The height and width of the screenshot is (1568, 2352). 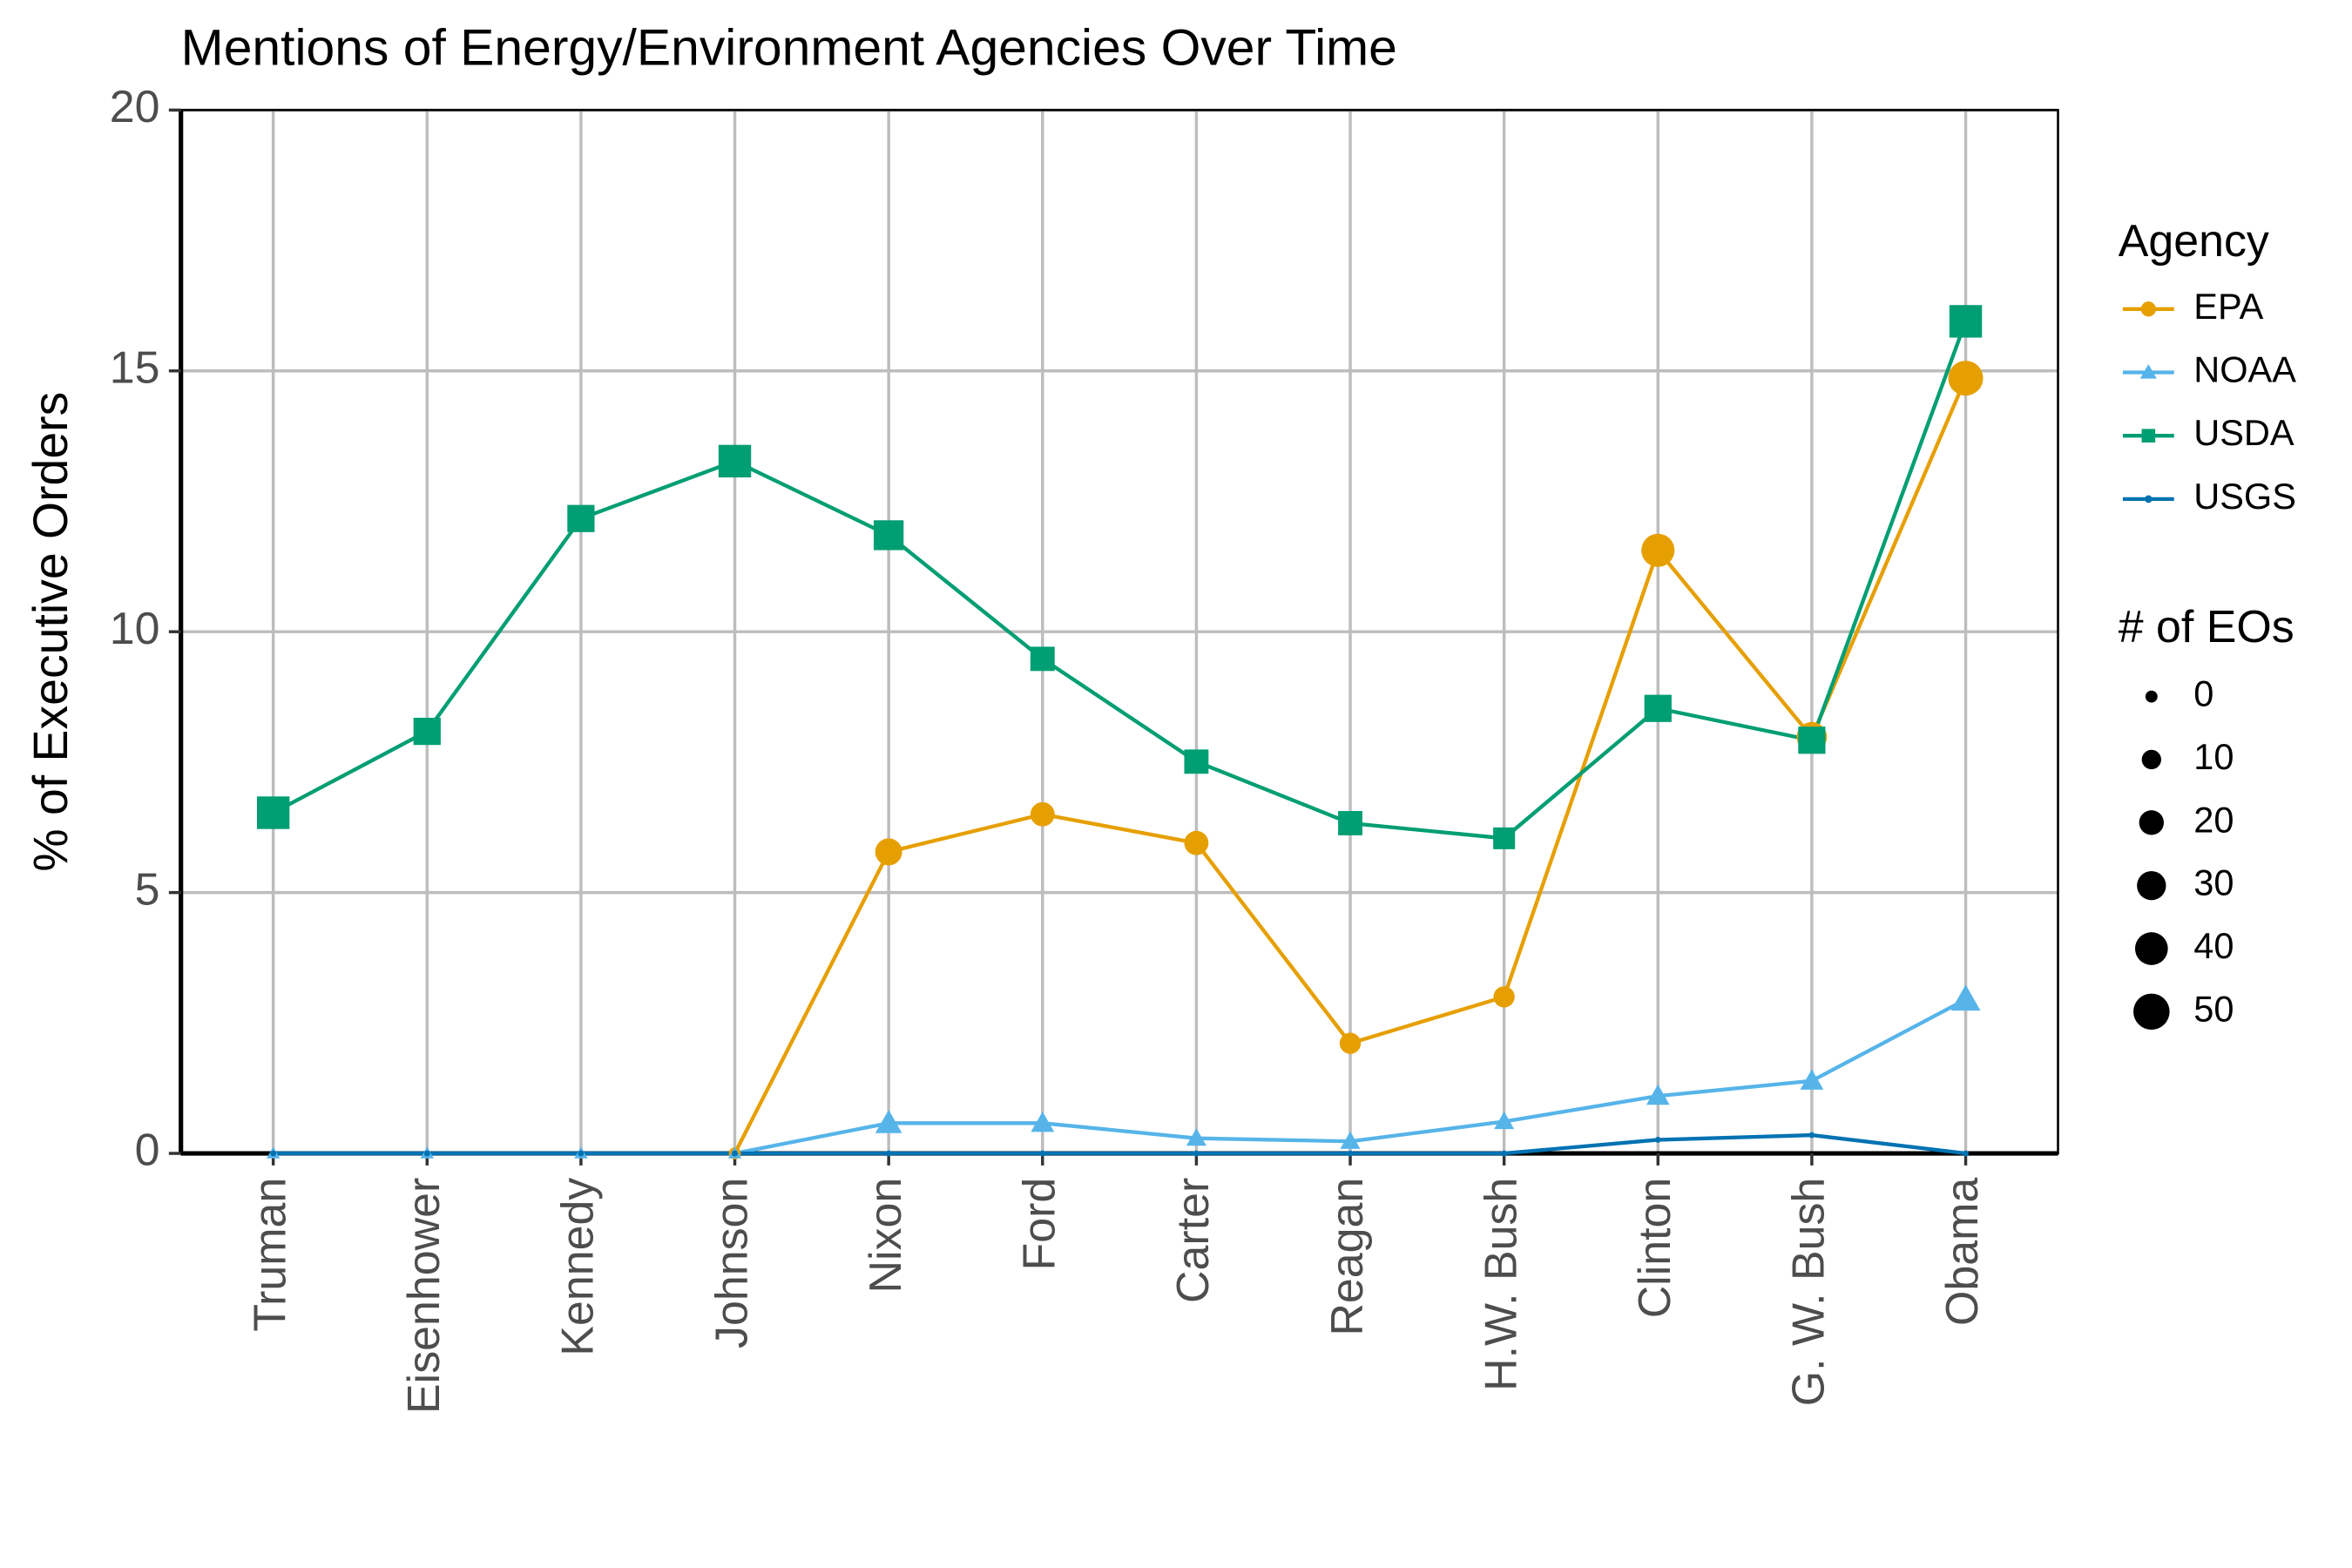 What do you see at coordinates (135, 629) in the screenshot?
I see `y-tick-label: 10` at bounding box center [135, 629].